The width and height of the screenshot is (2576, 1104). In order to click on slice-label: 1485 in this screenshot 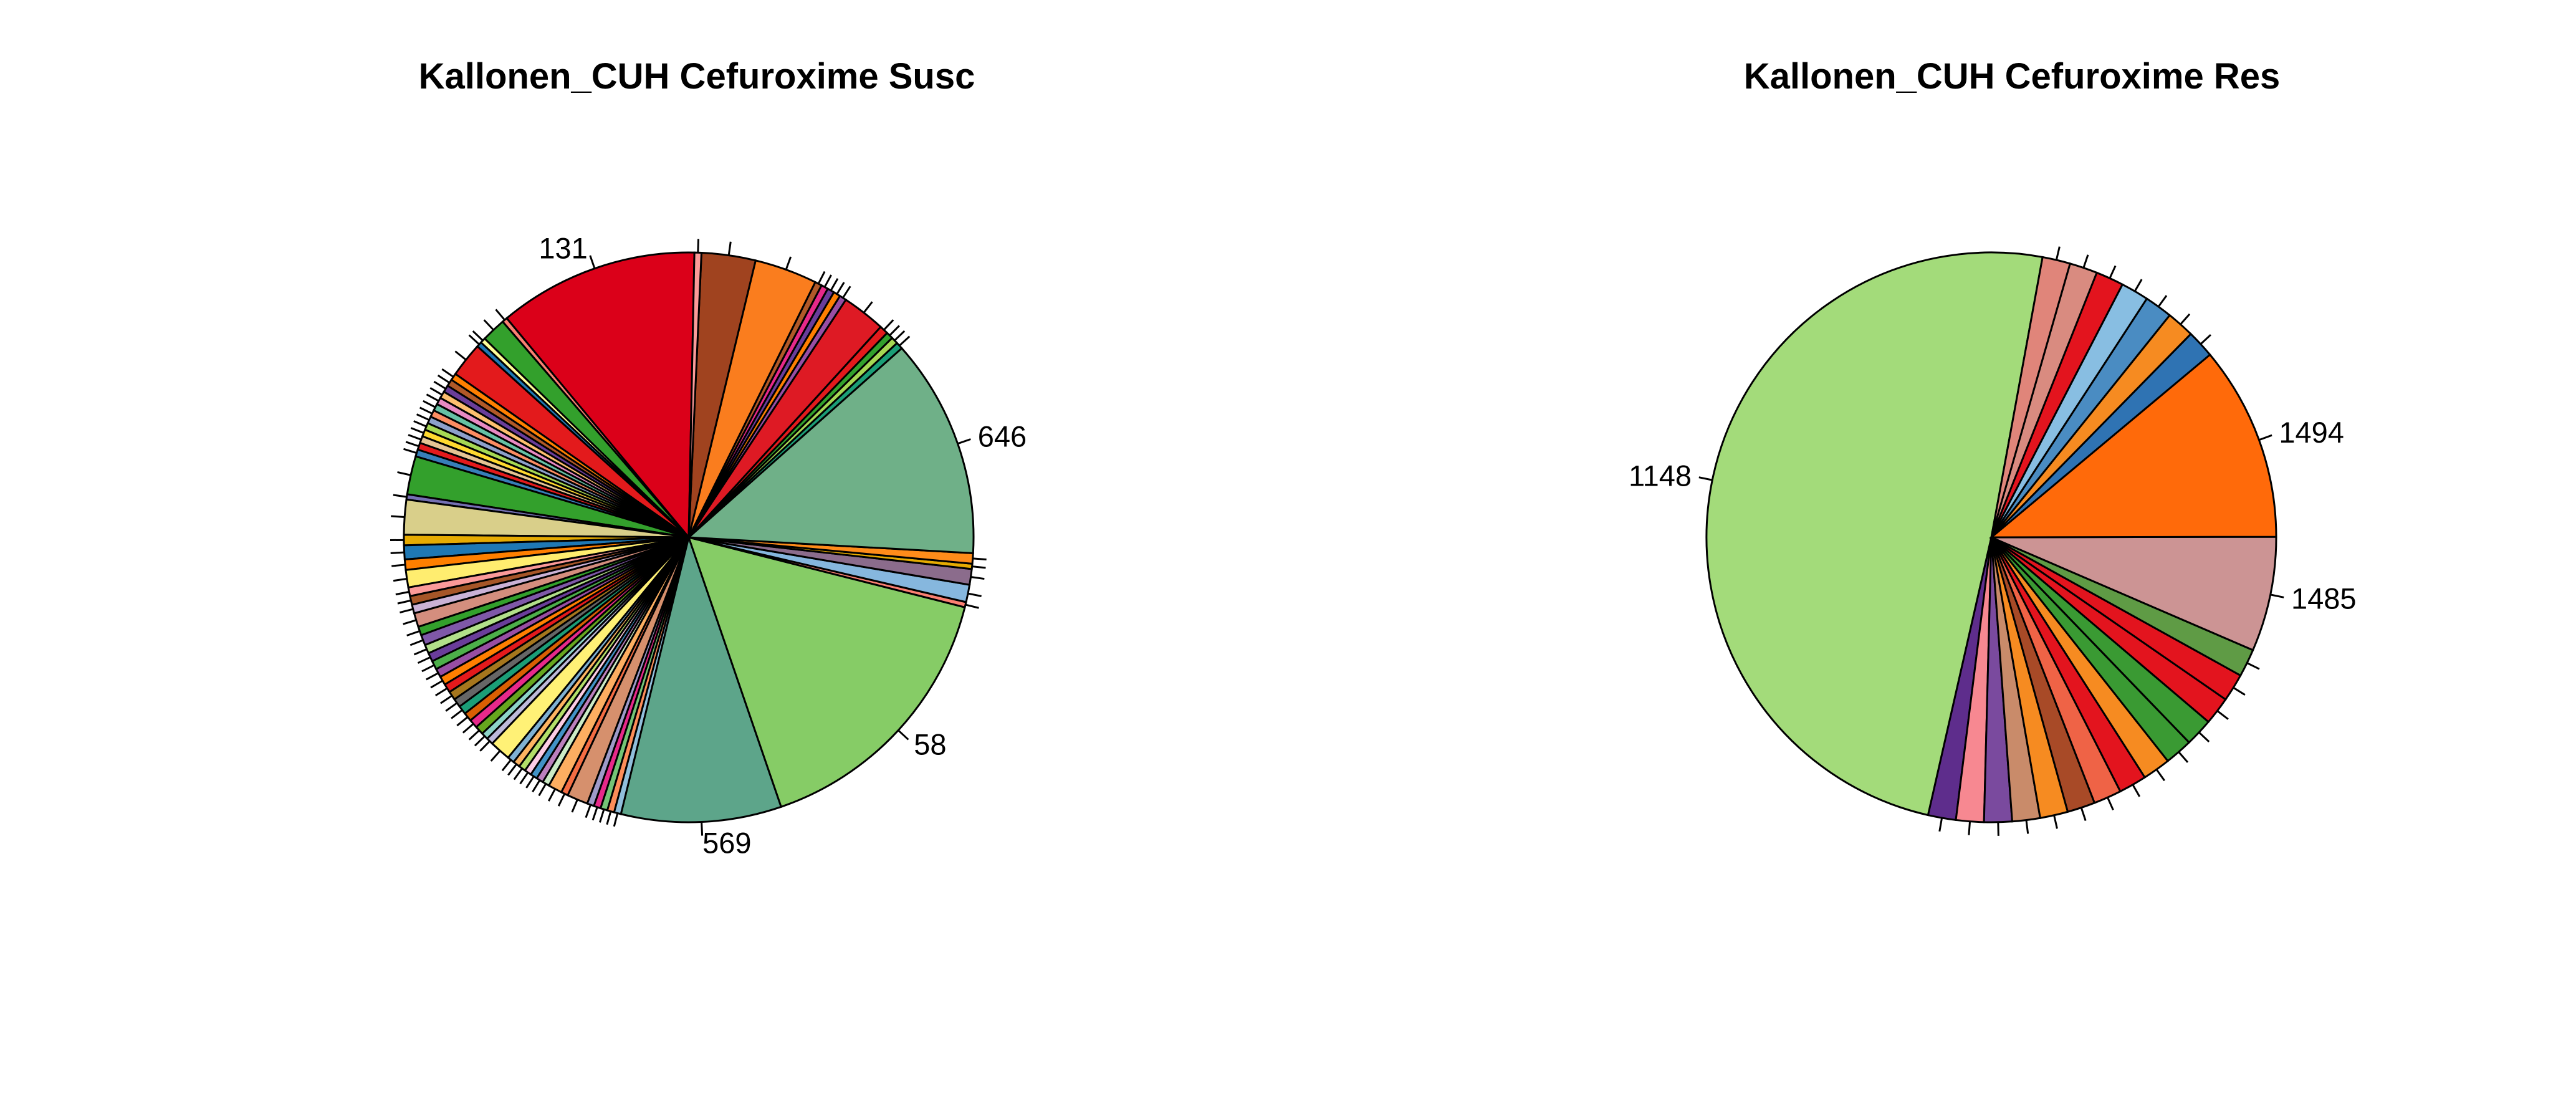, I will do `click(2324, 598)`.